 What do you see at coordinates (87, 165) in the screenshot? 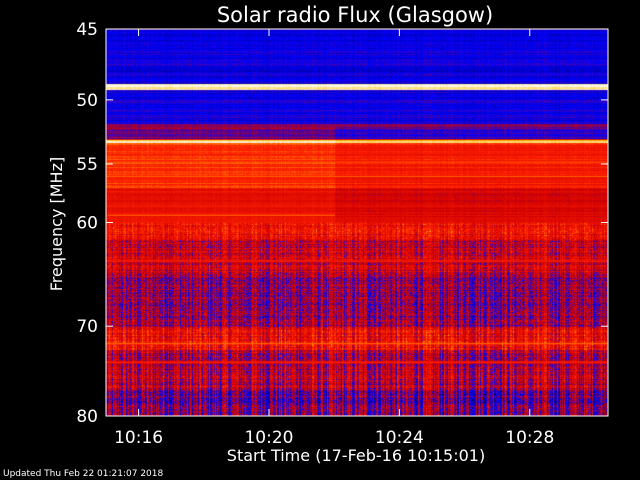
I see `y-tick-label: 55` at bounding box center [87, 165].